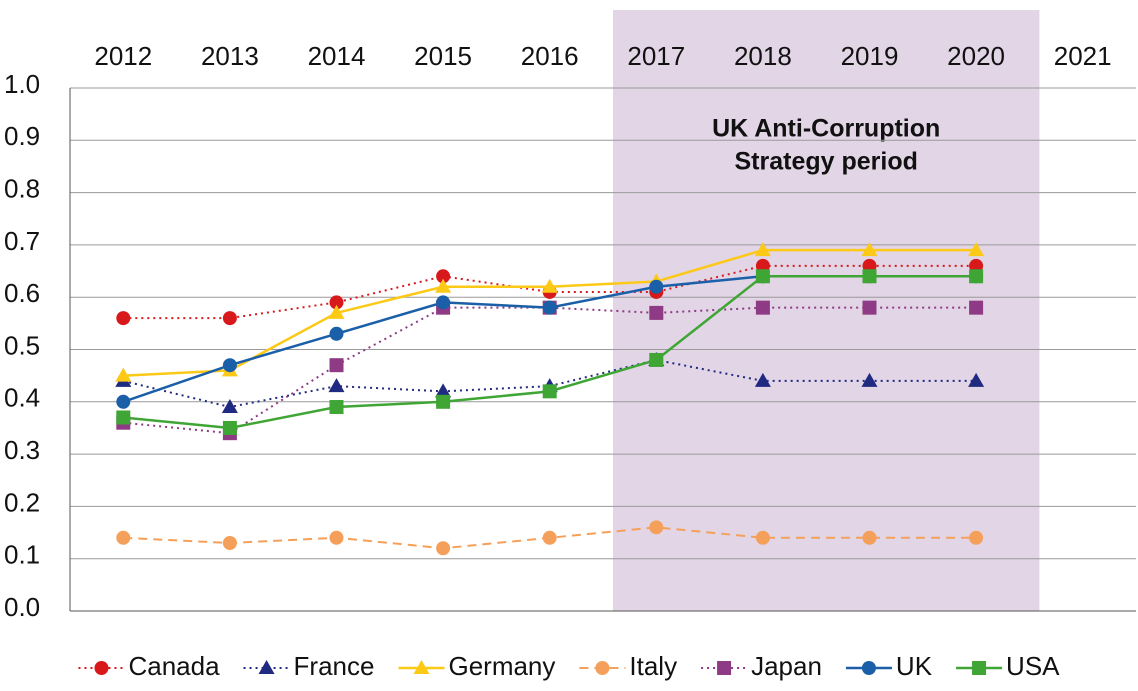 The image size is (1138, 691). I want to click on x-tick-label: 2017, so click(656, 56).